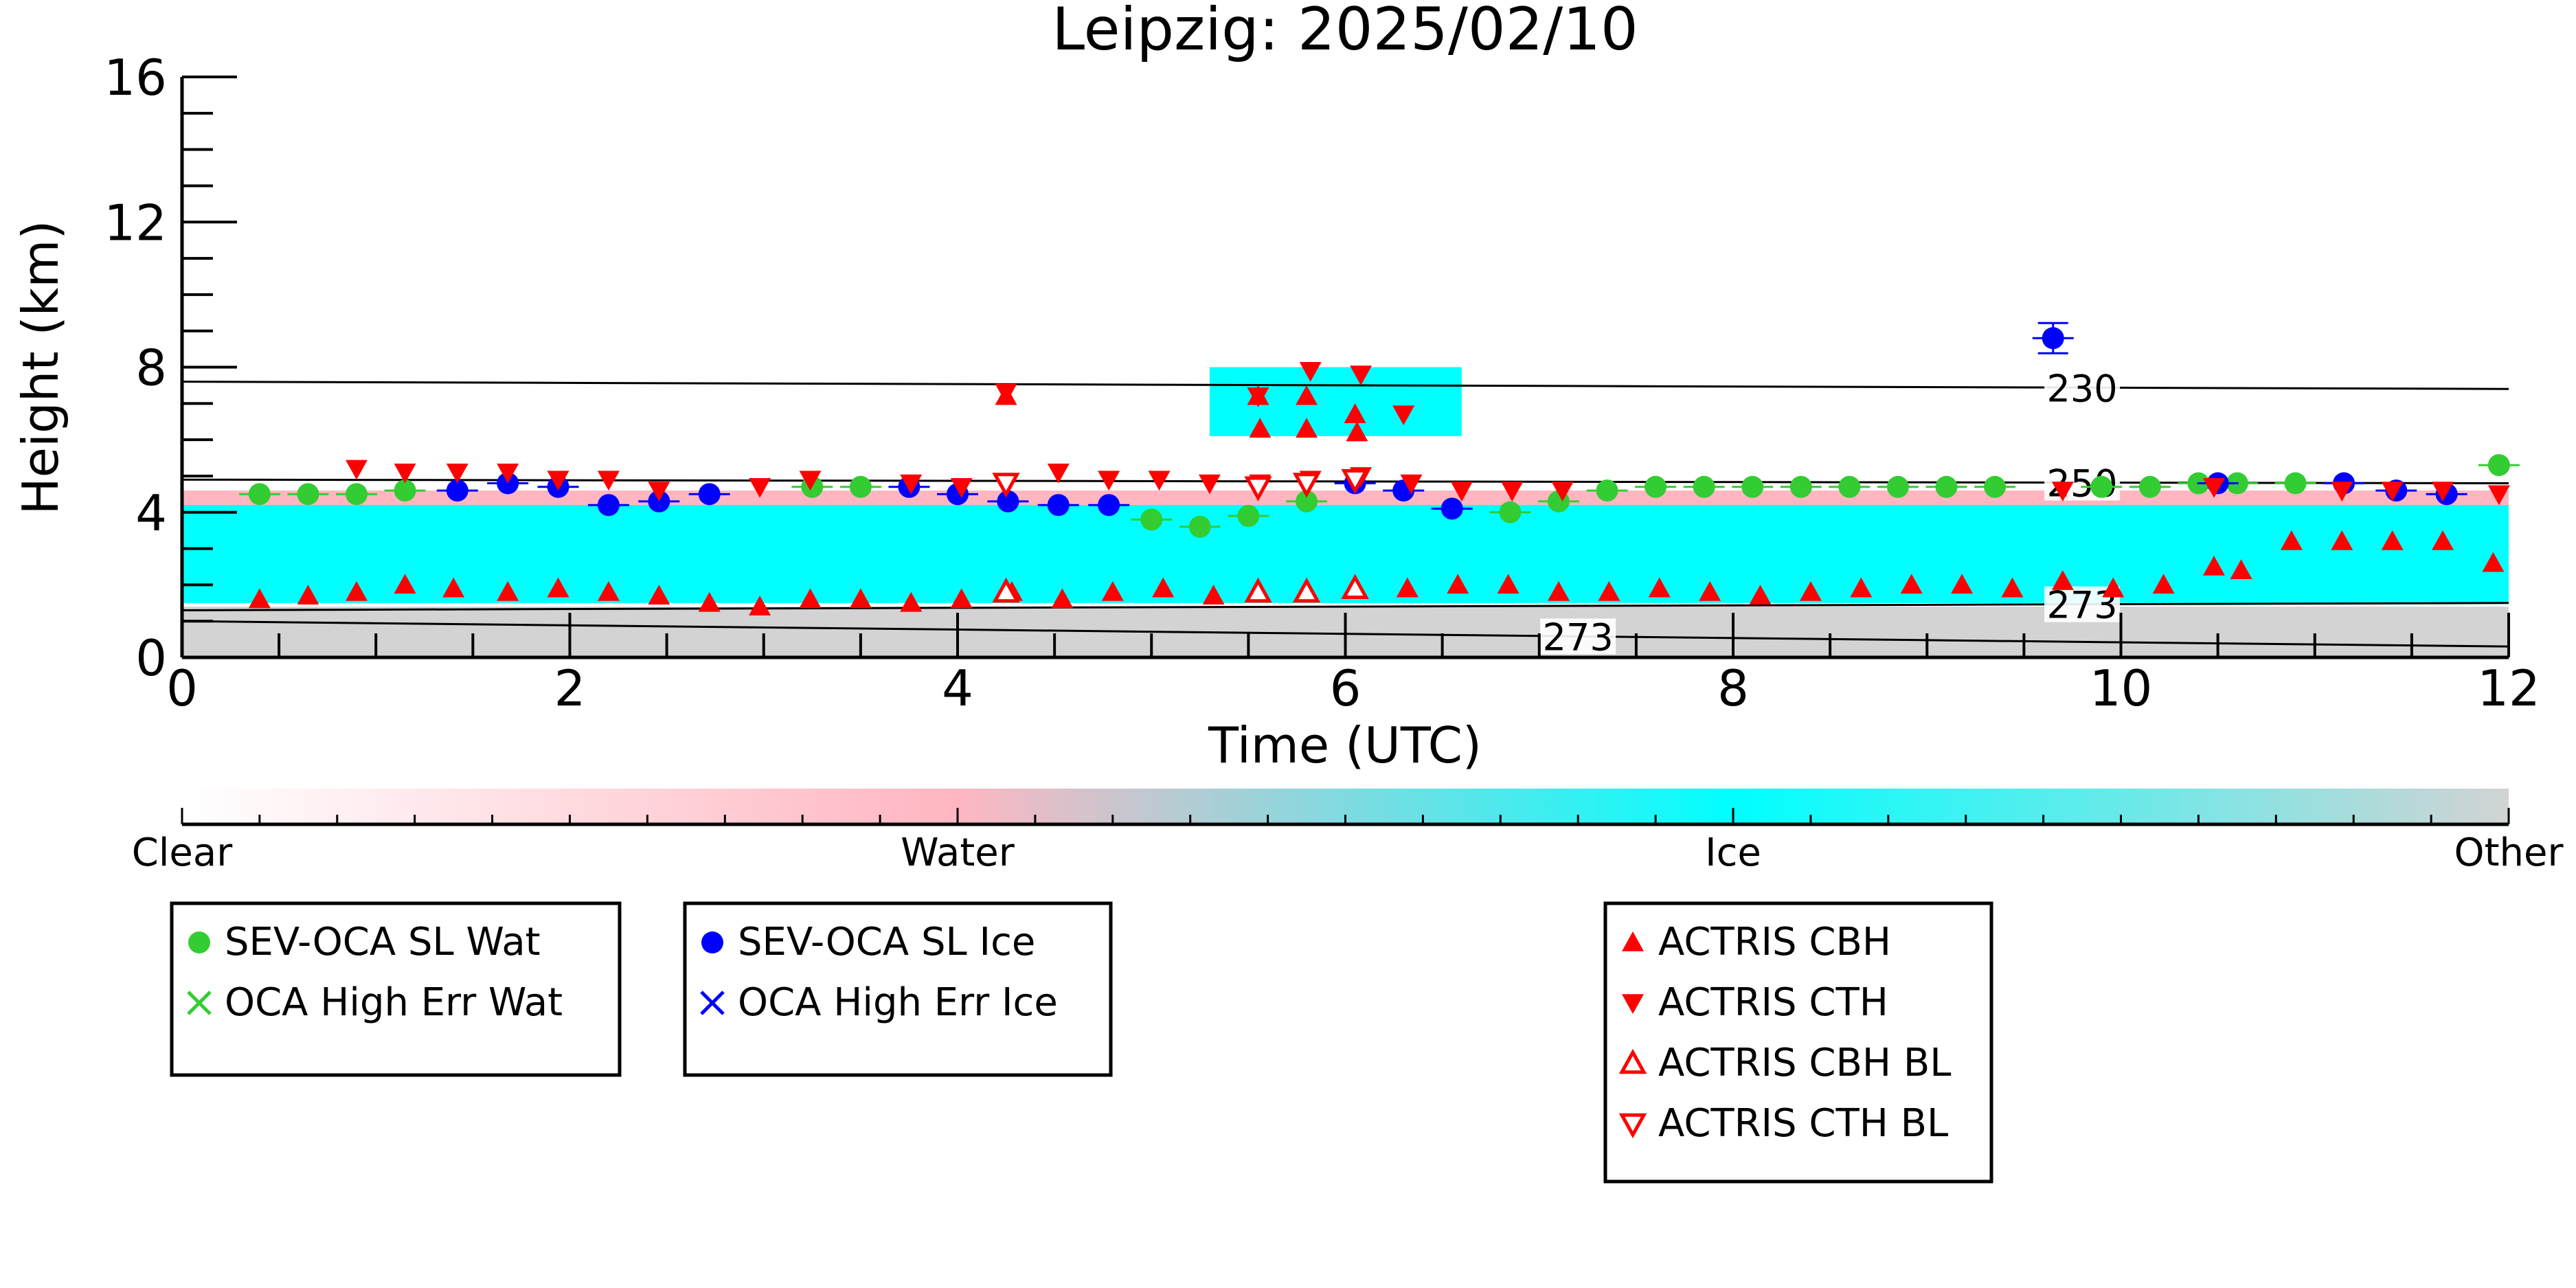  I want to click on x-axis-label: Time (UTC), so click(1345, 745).